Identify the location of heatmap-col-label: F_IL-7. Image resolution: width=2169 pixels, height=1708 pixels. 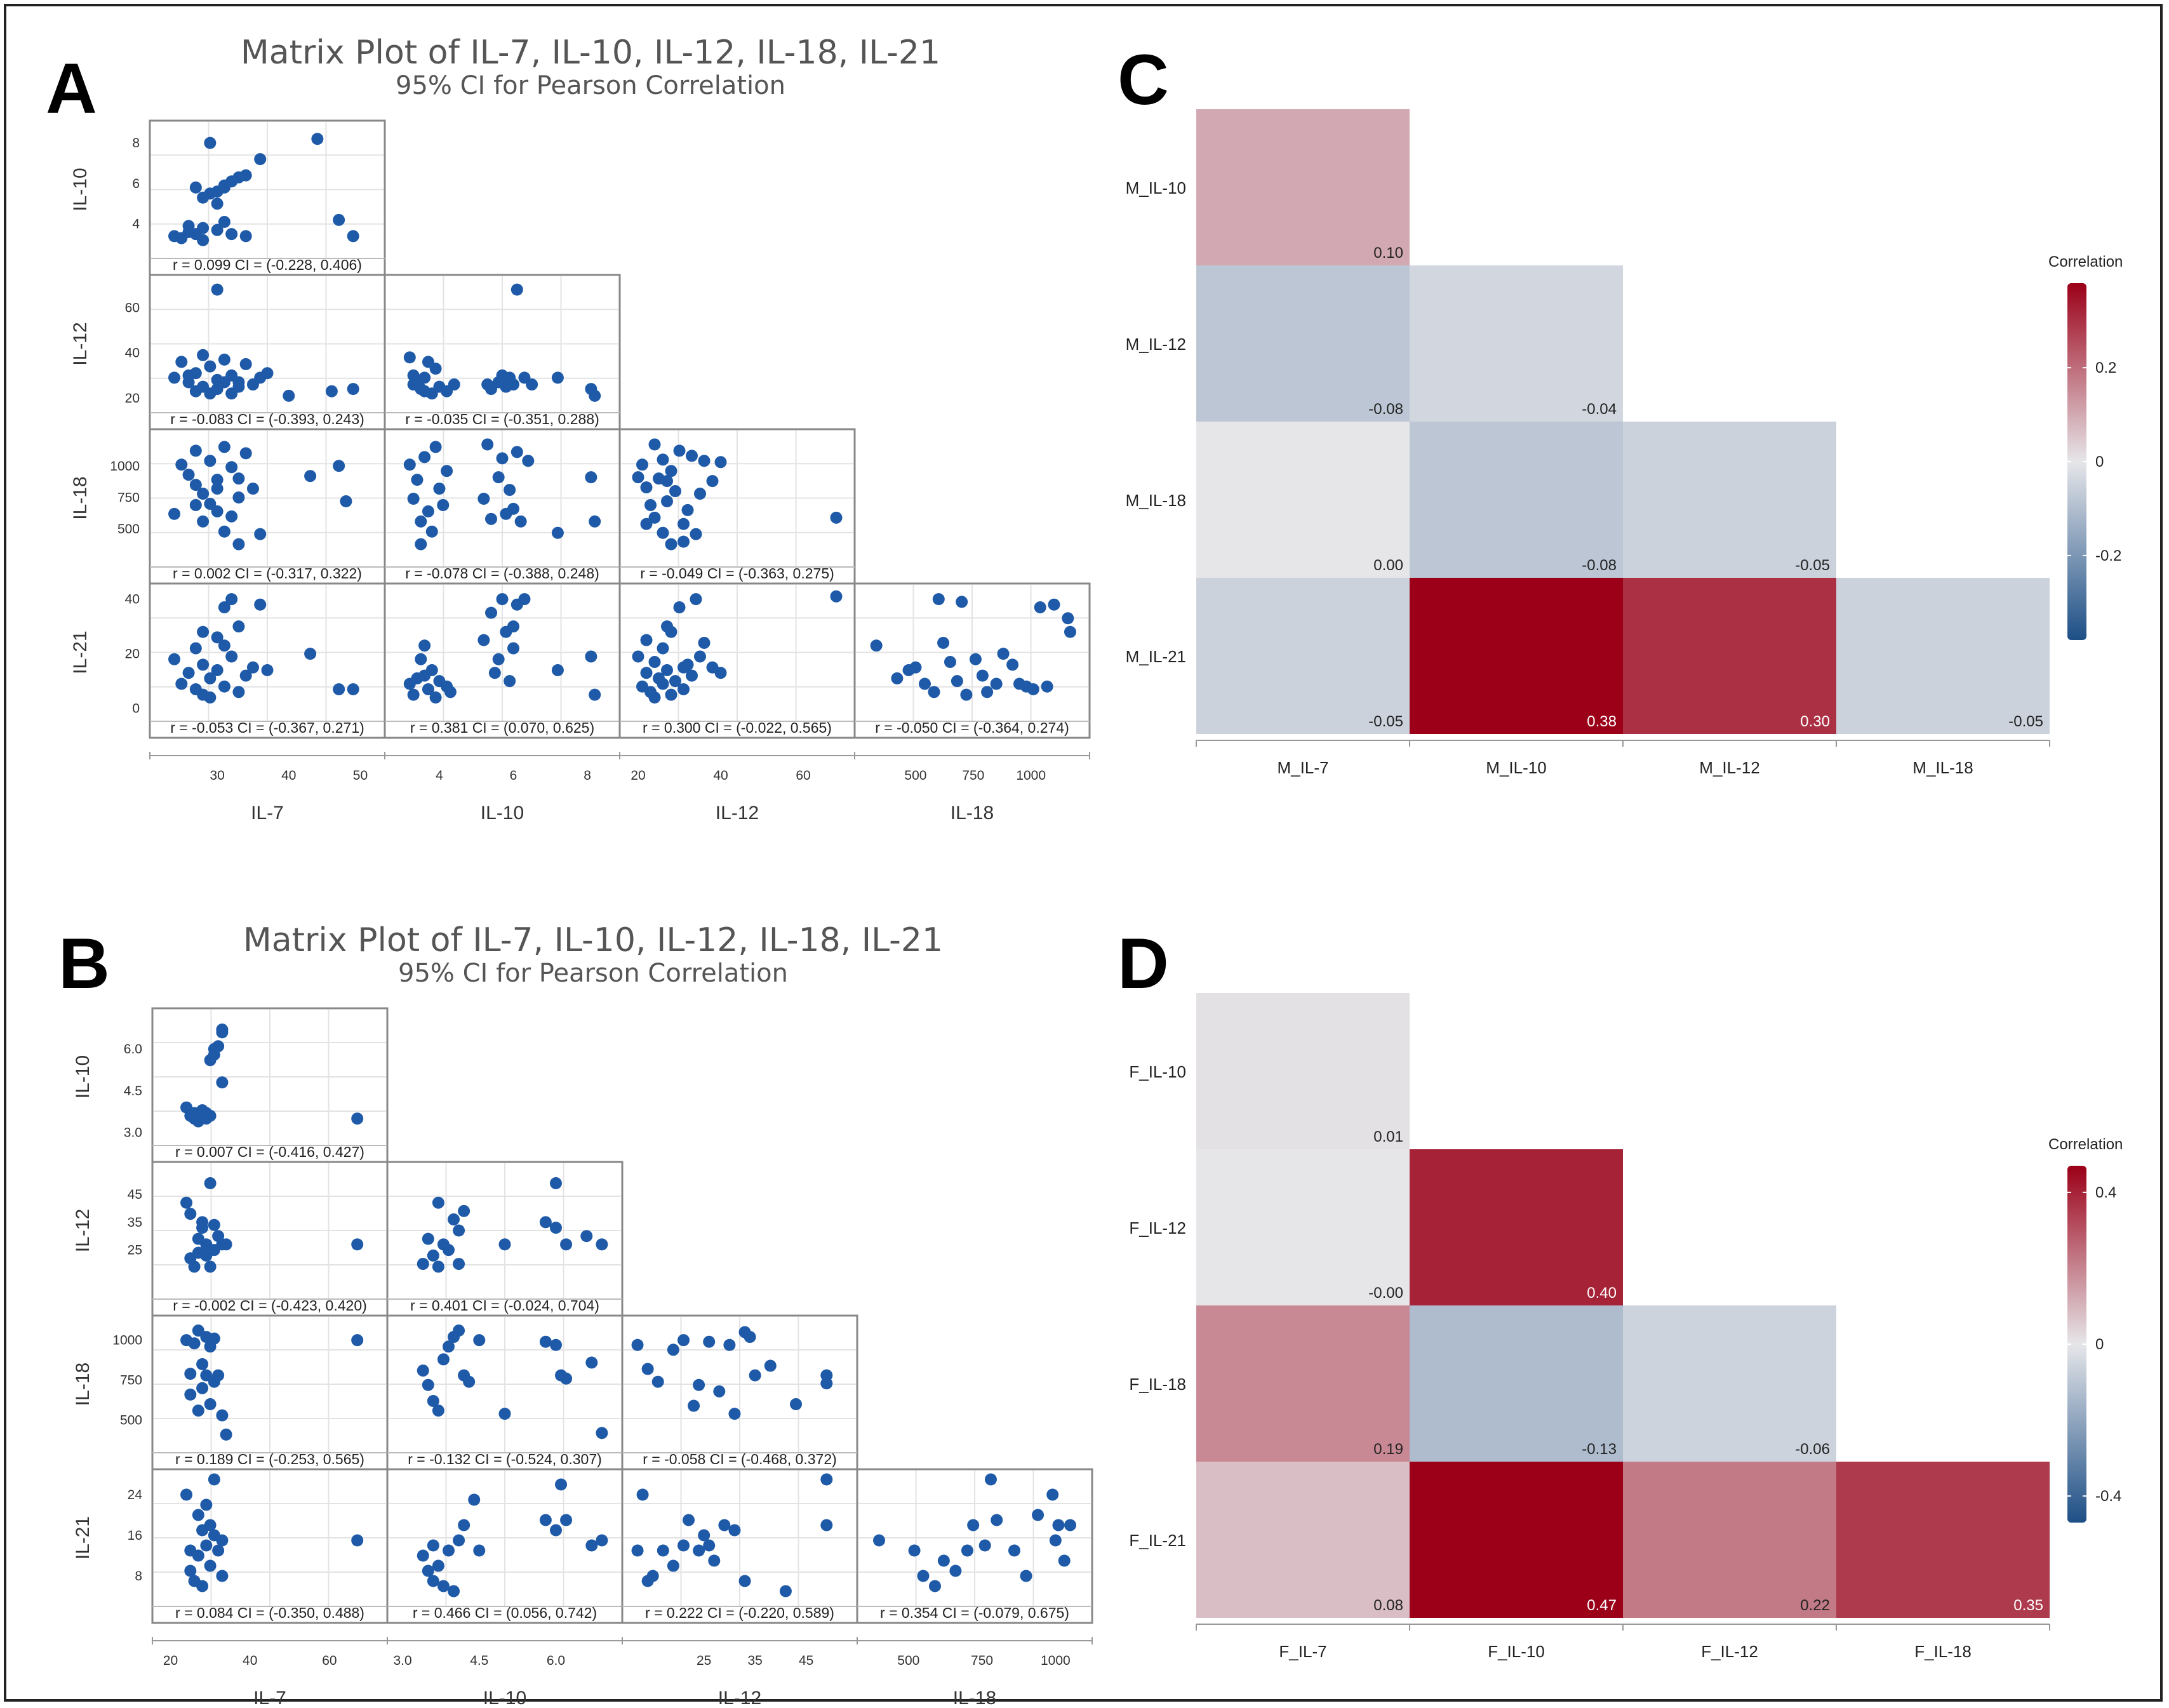
(1302, 1652).